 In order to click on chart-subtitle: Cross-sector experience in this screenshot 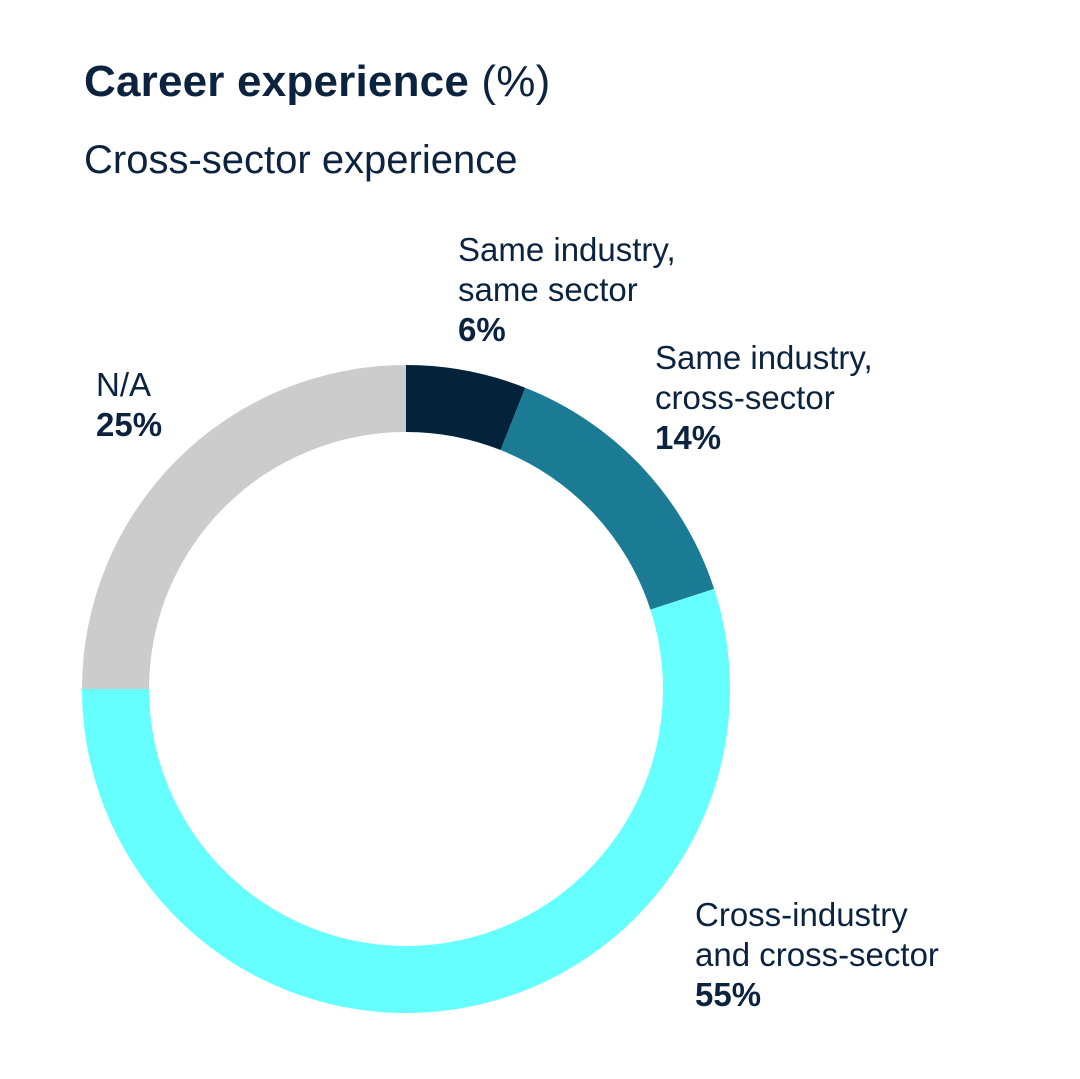, I will do `click(301, 160)`.